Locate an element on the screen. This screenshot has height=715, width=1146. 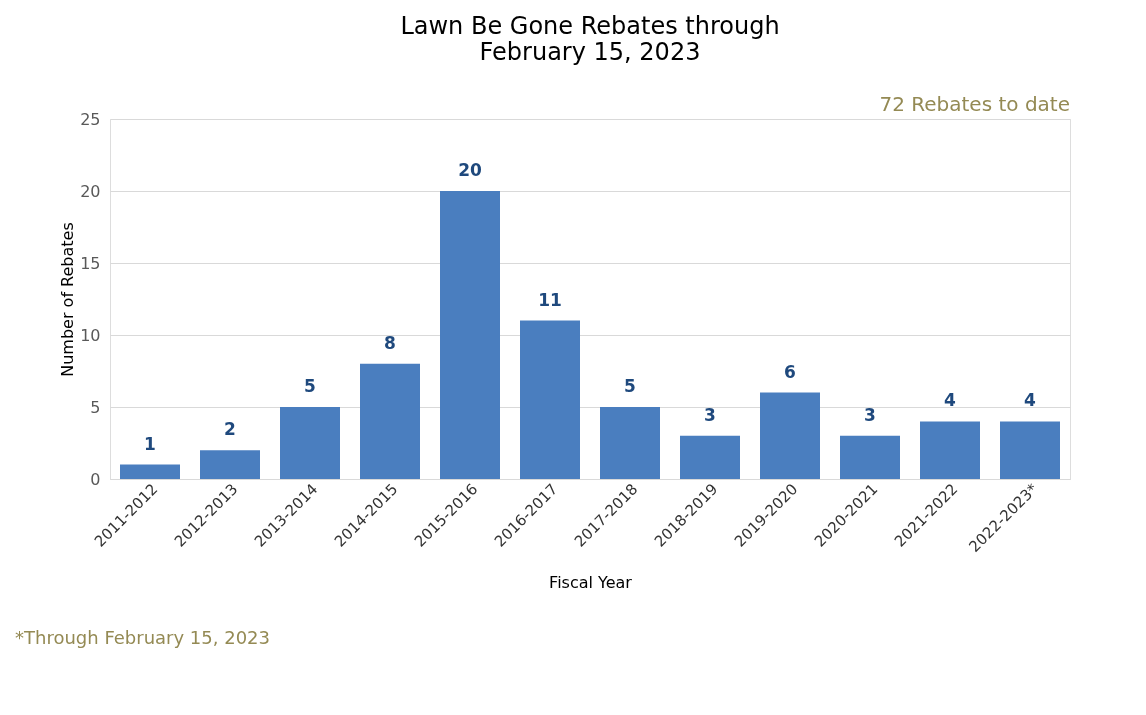
y-tick-label: 20 is located at coordinates (90, 191).